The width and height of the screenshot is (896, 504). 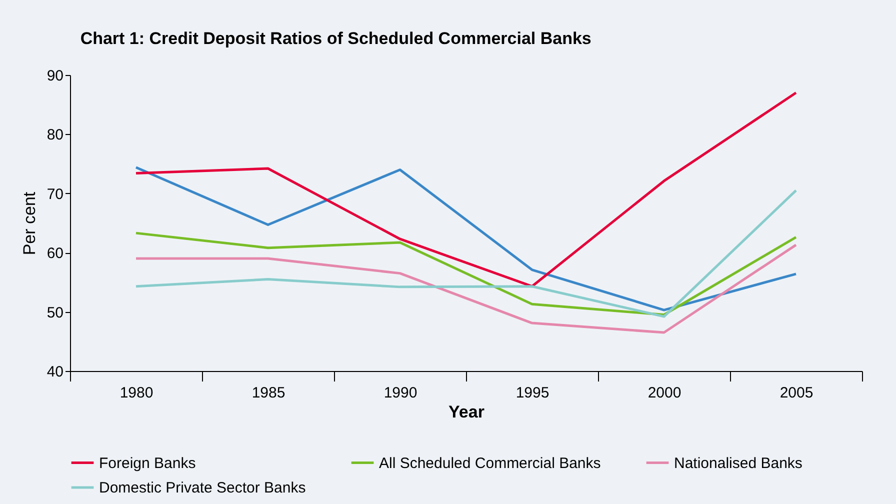 What do you see at coordinates (401, 393) in the screenshot?
I see `x-tick-label: 1990` at bounding box center [401, 393].